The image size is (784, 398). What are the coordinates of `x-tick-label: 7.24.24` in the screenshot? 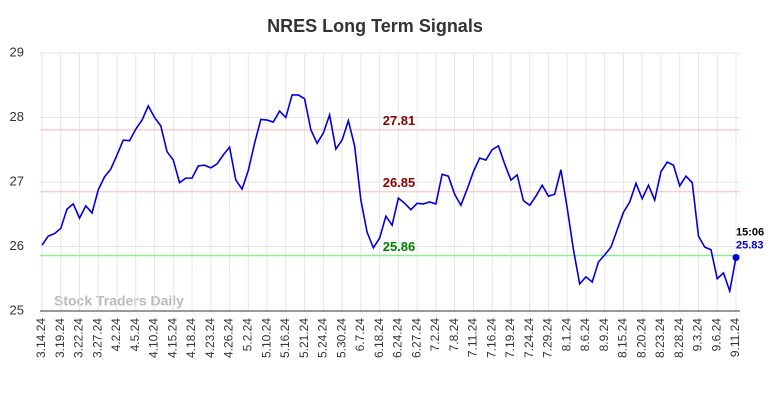 It's located at (529, 338).